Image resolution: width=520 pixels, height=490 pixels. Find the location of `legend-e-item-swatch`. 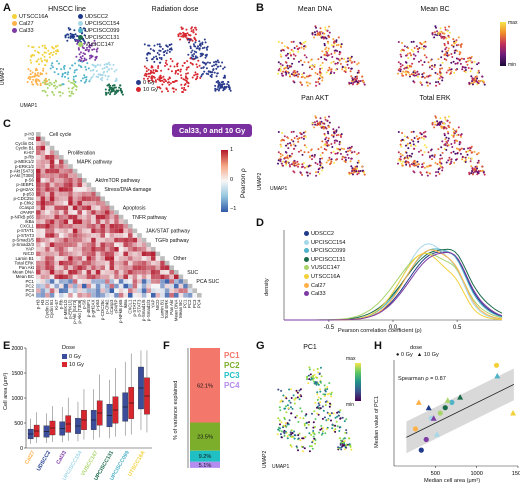

legend-e-item-swatch is located at coordinates (64, 357).